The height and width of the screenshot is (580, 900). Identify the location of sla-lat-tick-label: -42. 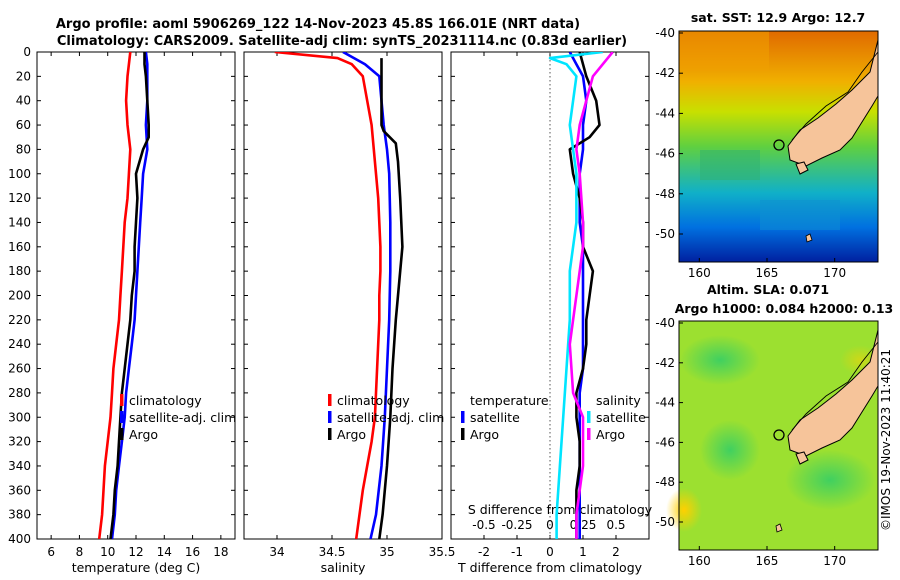
(665, 363).